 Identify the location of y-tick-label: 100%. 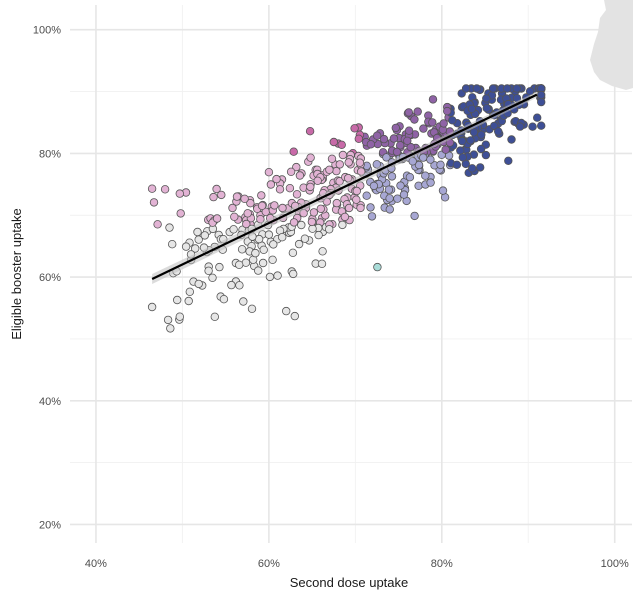
(47, 31).